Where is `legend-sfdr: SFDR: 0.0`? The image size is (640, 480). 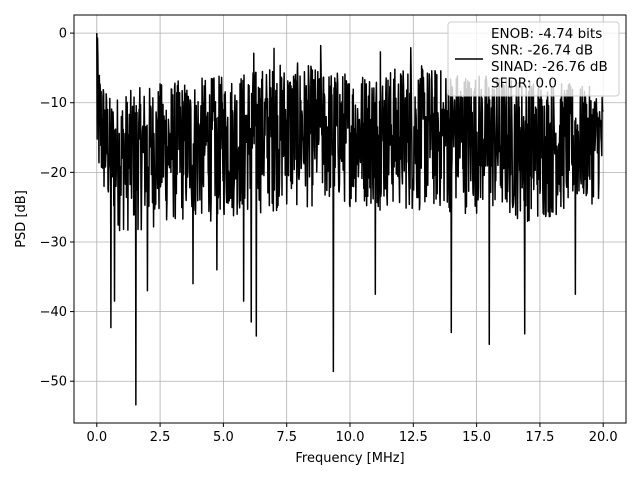
legend-sfdr: SFDR: 0.0 is located at coordinates (524, 84).